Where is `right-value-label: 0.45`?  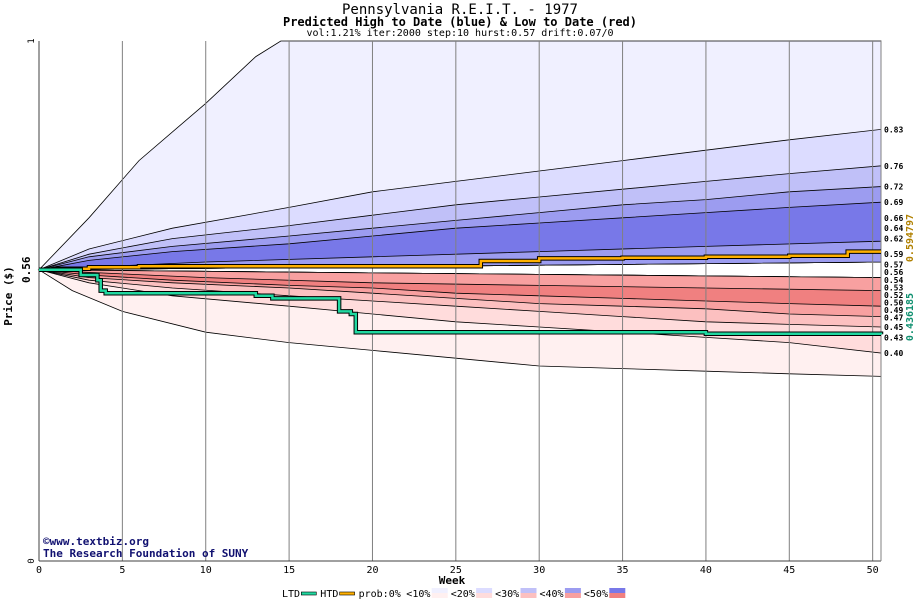 right-value-label: 0.45 is located at coordinates (893, 327).